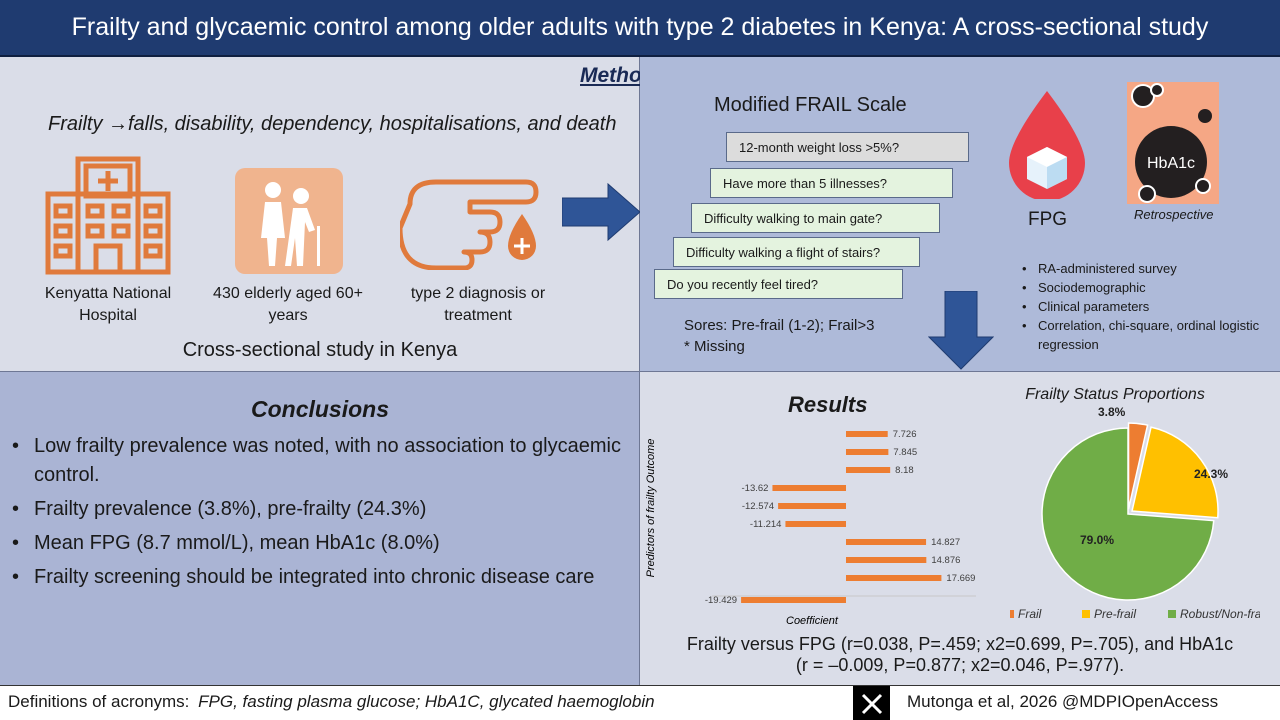  What do you see at coordinates (1097, 540) in the screenshot?
I see `pie-data-label: 79.0%` at bounding box center [1097, 540].